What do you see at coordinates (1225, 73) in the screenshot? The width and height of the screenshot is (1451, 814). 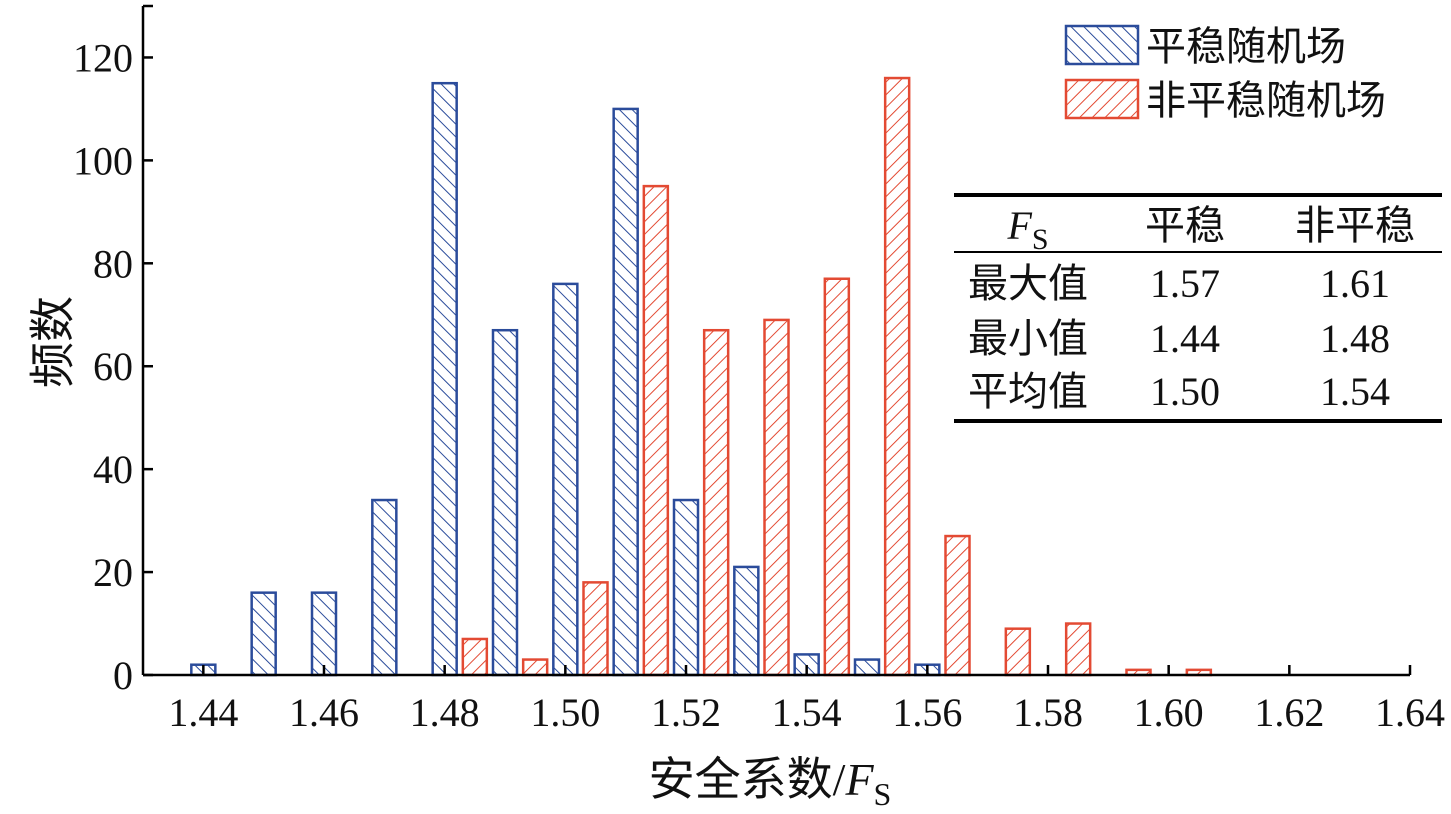 I see `legend: 平稳随机场 非平稳随机场` at bounding box center [1225, 73].